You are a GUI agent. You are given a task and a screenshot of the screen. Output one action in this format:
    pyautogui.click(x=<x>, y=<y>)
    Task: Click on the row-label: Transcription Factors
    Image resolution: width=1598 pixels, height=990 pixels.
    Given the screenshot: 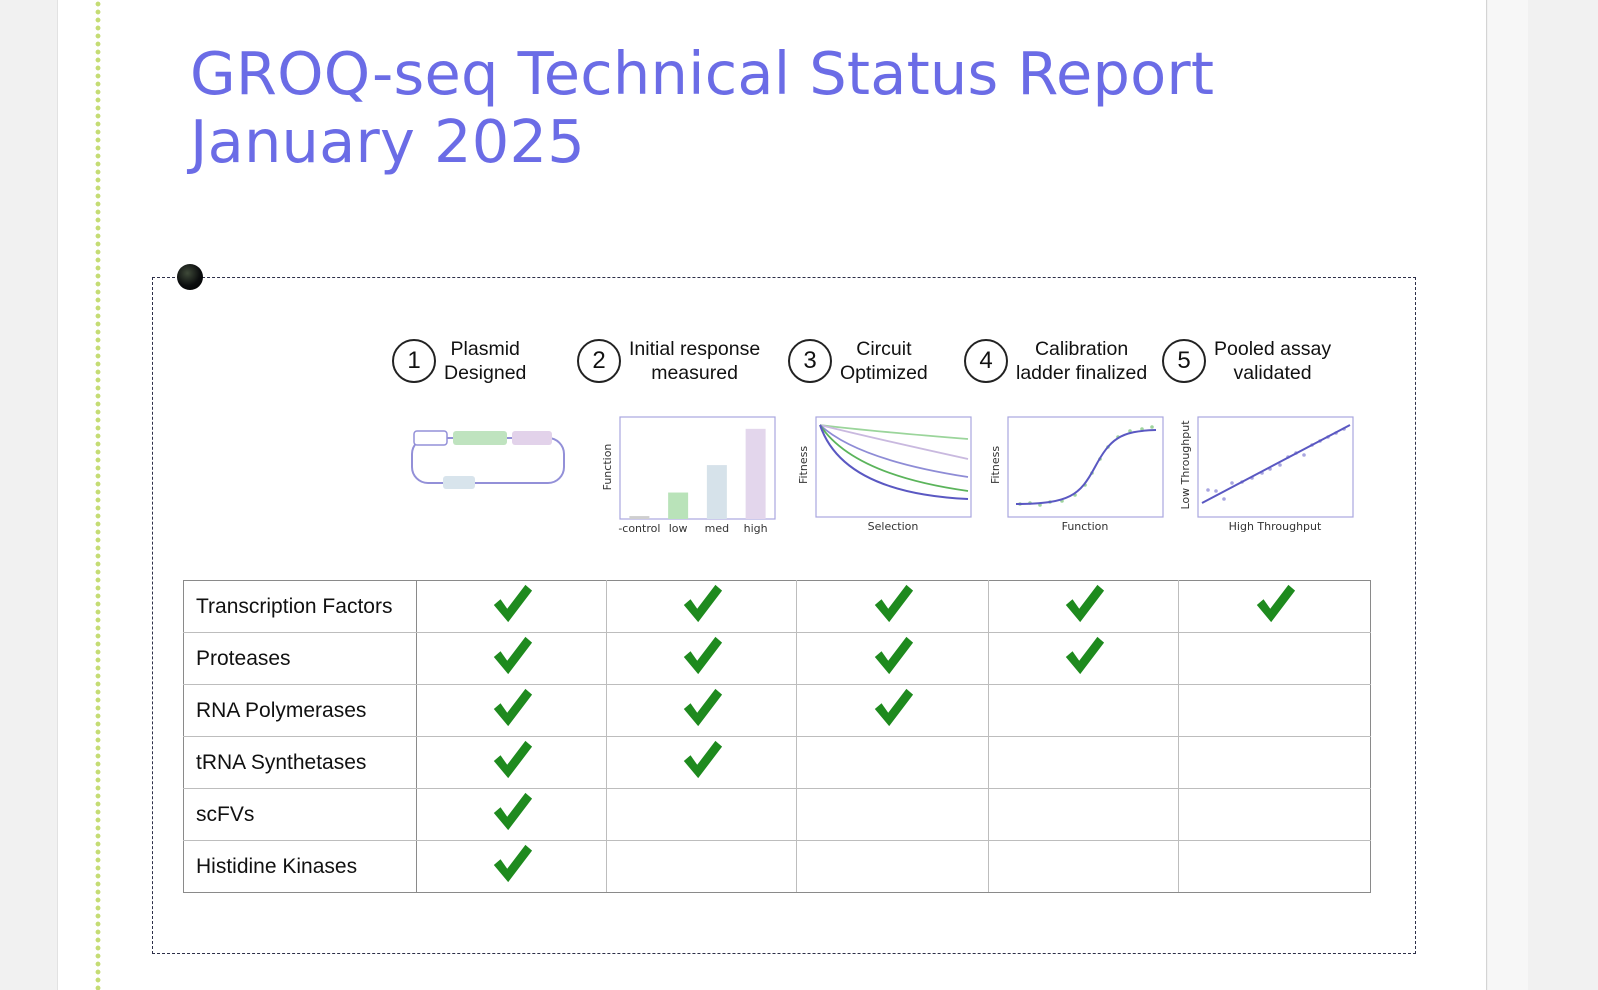 What is the action you would take?
    pyautogui.click(x=300, y=606)
    